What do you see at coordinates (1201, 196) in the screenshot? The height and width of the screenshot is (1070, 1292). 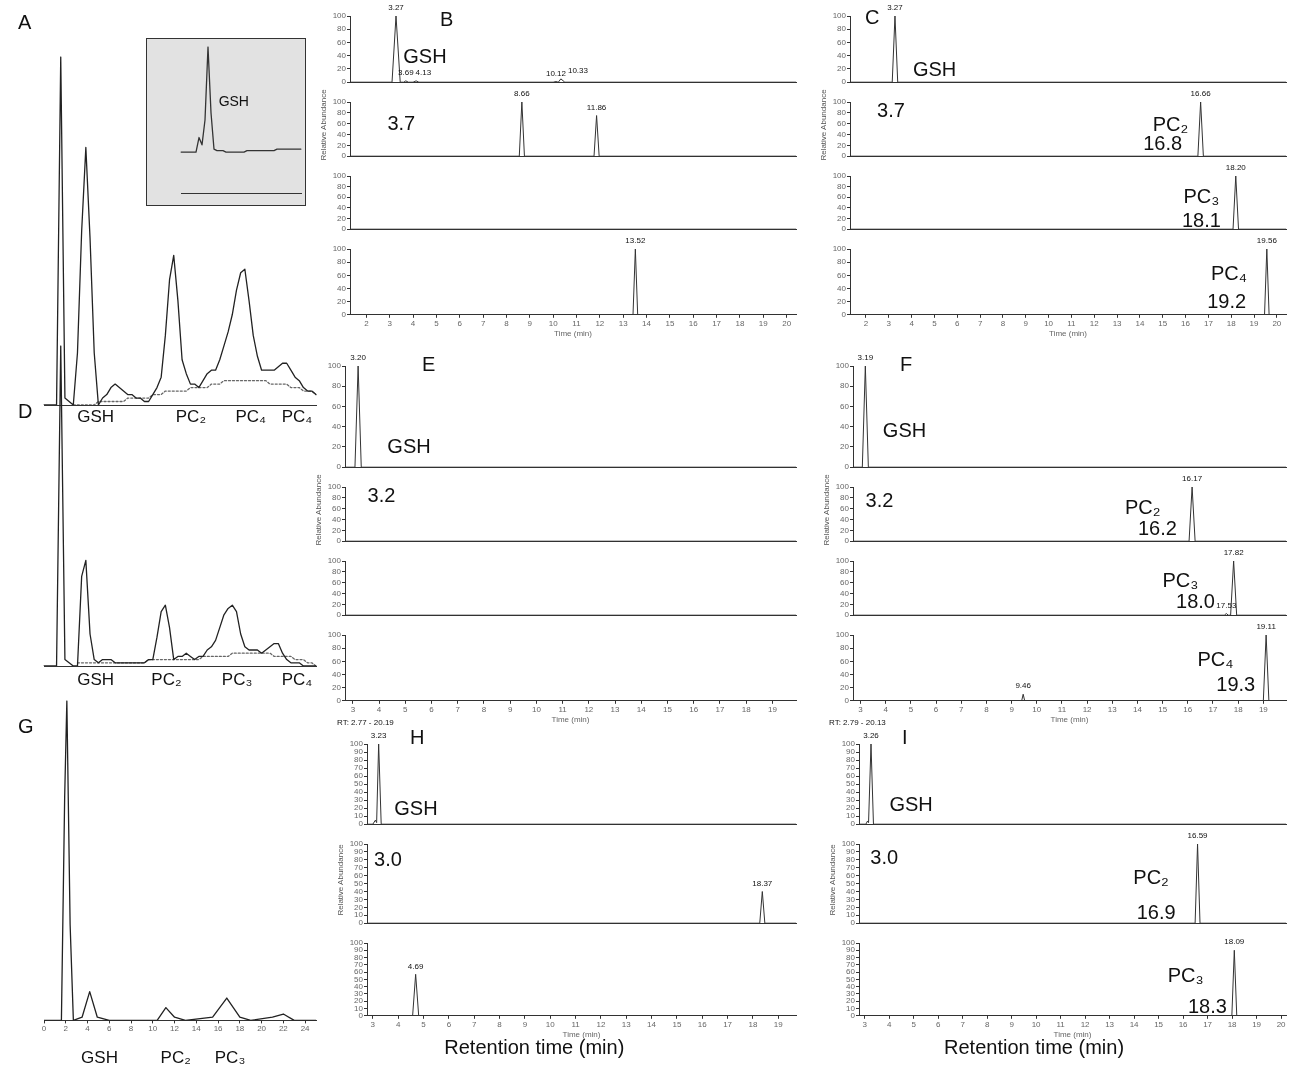 I see `annotation: PC₃` at bounding box center [1201, 196].